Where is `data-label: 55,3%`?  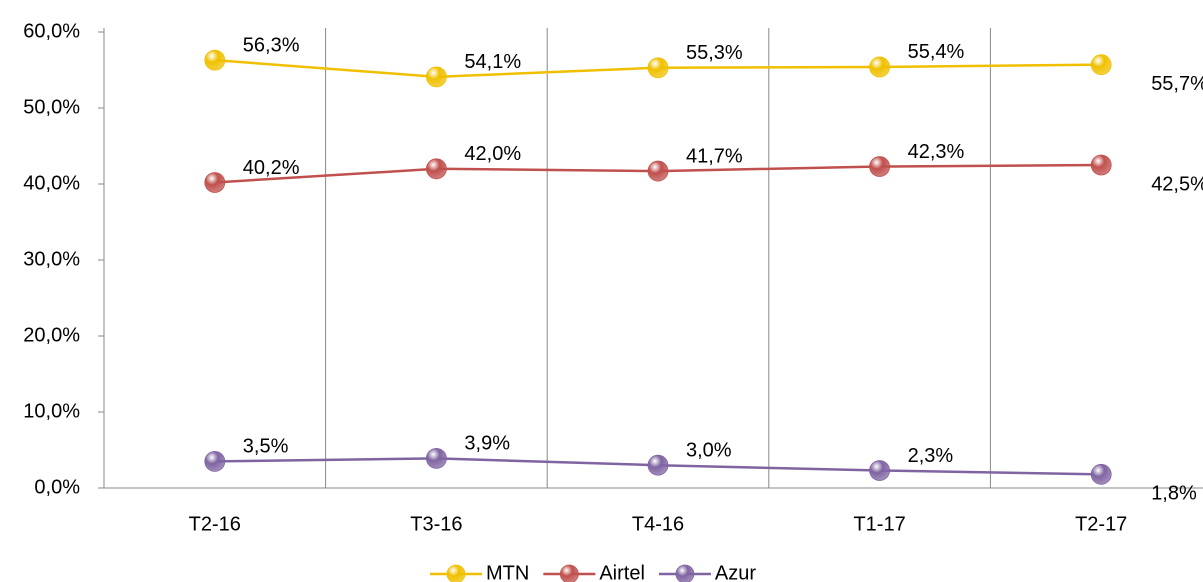
data-label: 55,3% is located at coordinates (714, 53).